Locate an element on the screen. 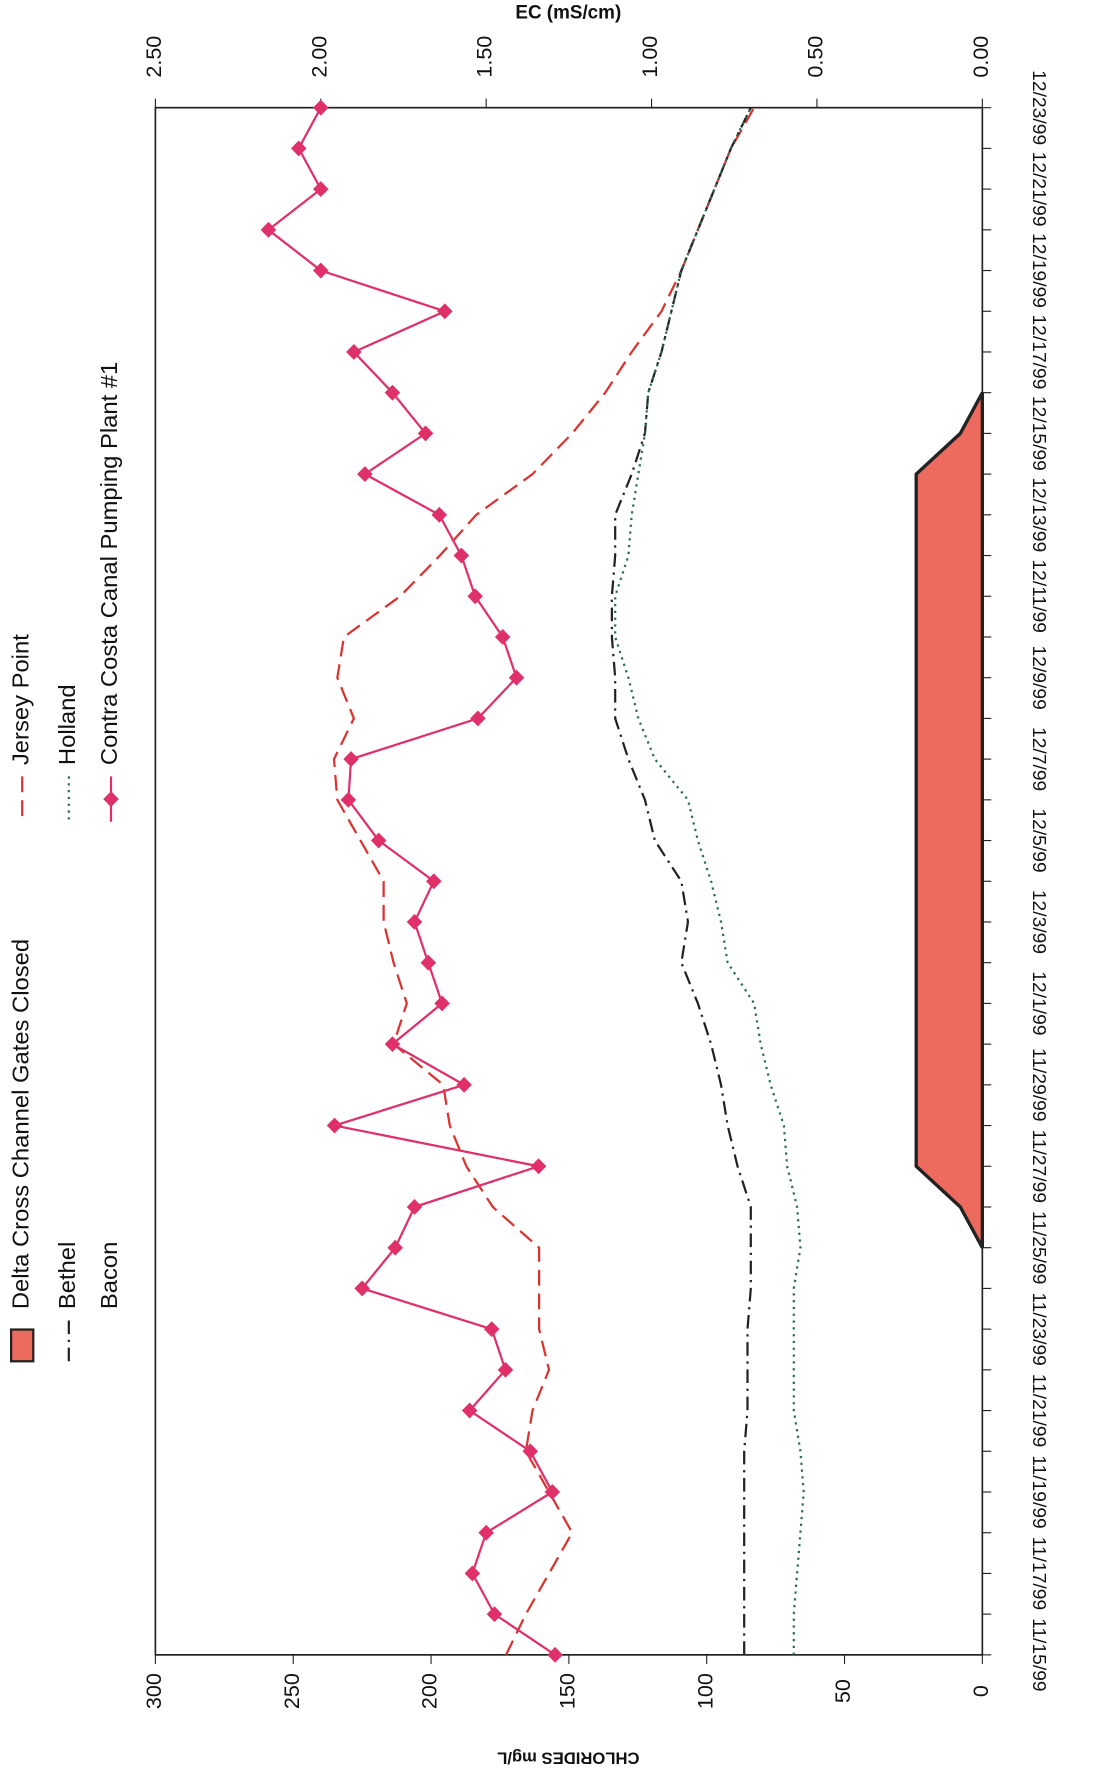 The image size is (1110, 1775). x-tick-label: 12/15/99 is located at coordinates (1038, 433).